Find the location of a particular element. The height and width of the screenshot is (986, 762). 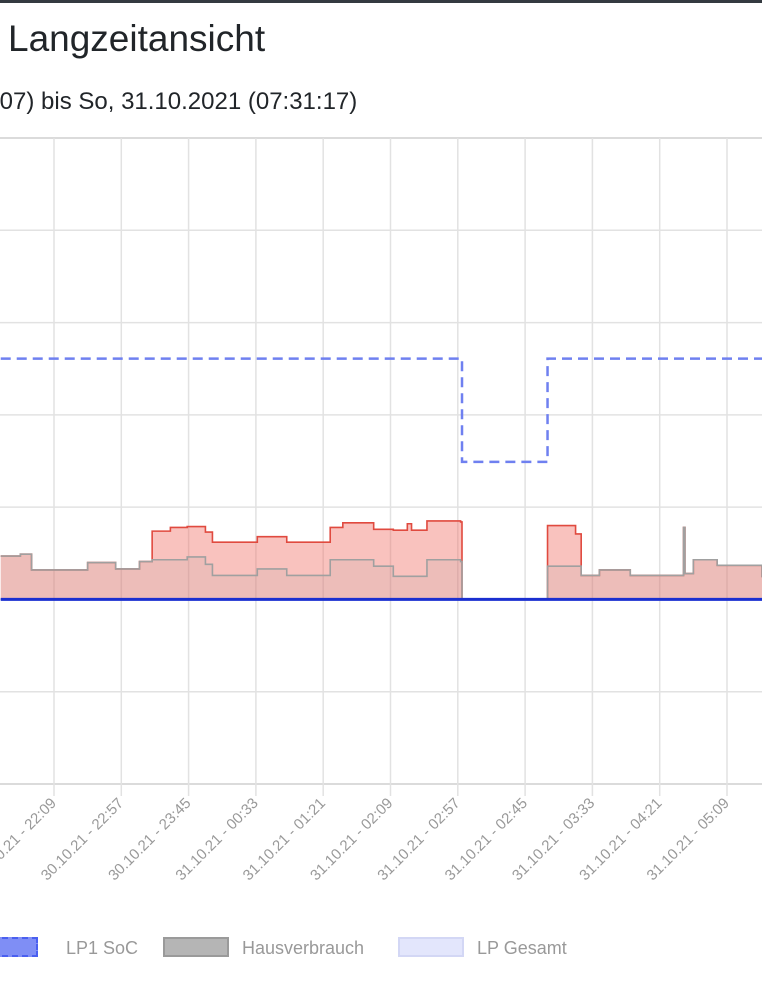

legend-swatch-lp1-soc is located at coordinates (19, 947).